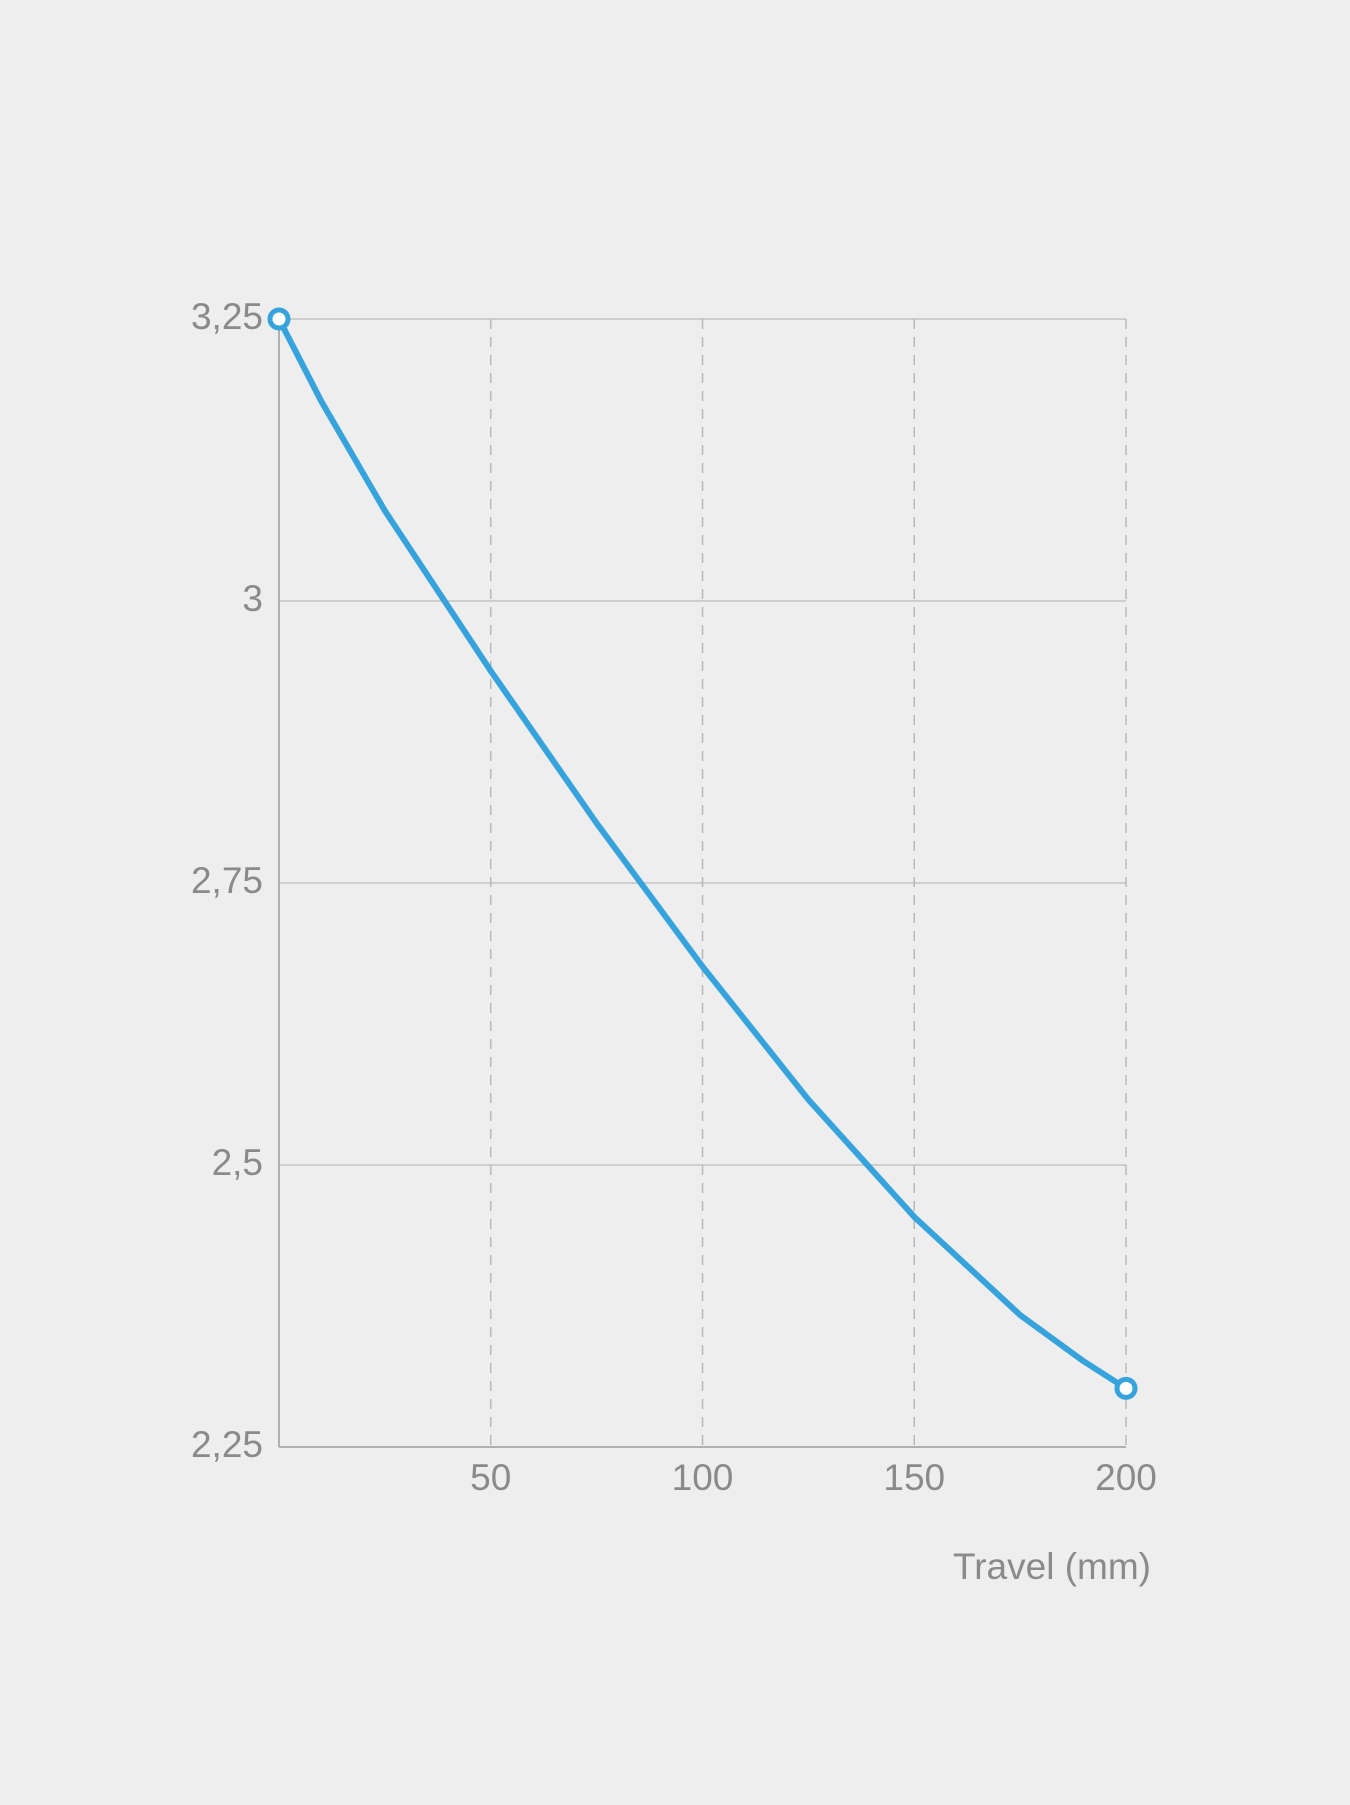 The image size is (1350, 1805). Describe the element at coordinates (227, 1444) in the screenshot. I see `y-tick-label: 2,25` at that location.